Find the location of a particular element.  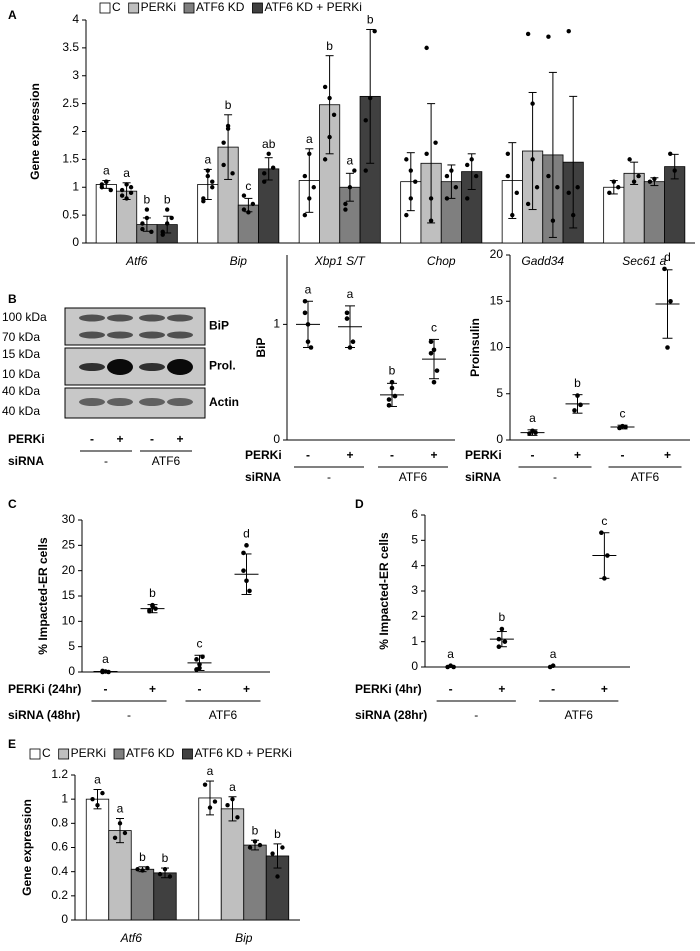

y-tick-label: 15 is located at coordinates (497, 300).